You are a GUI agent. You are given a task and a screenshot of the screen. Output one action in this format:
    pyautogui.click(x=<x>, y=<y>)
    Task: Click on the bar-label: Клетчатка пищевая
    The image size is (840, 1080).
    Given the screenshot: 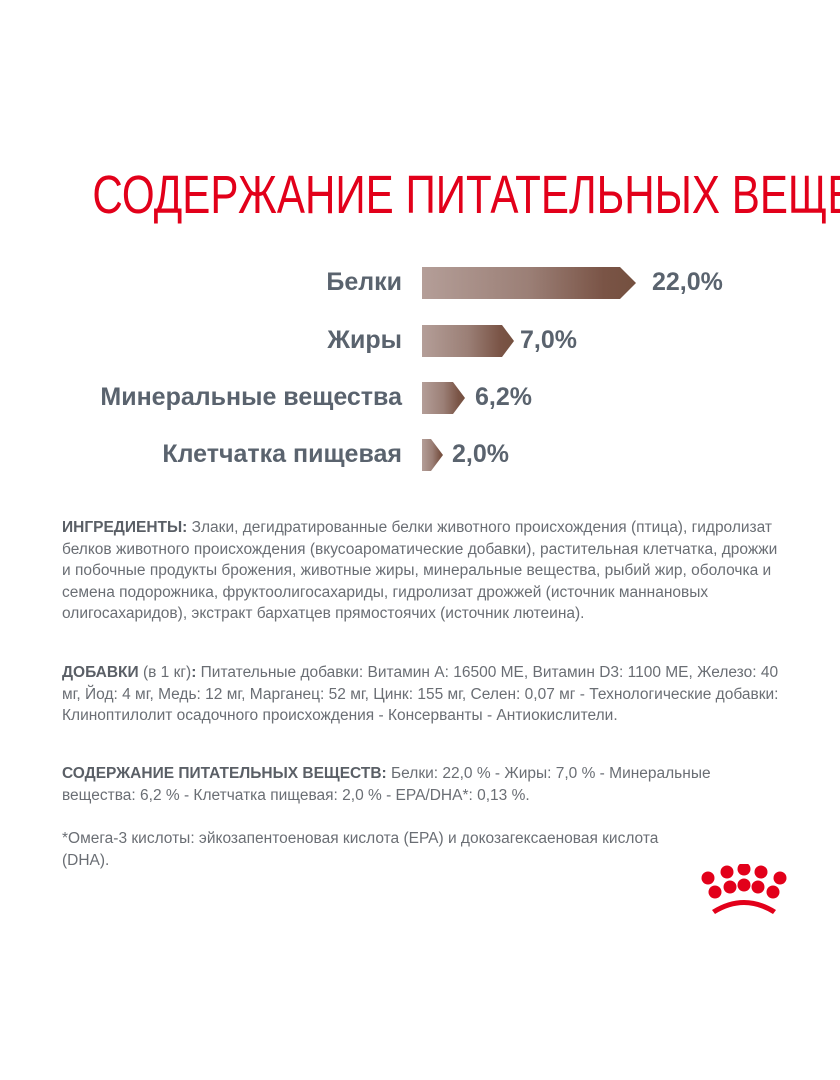 What is the action you would take?
    pyautogui.click(x=282, y=454)
    